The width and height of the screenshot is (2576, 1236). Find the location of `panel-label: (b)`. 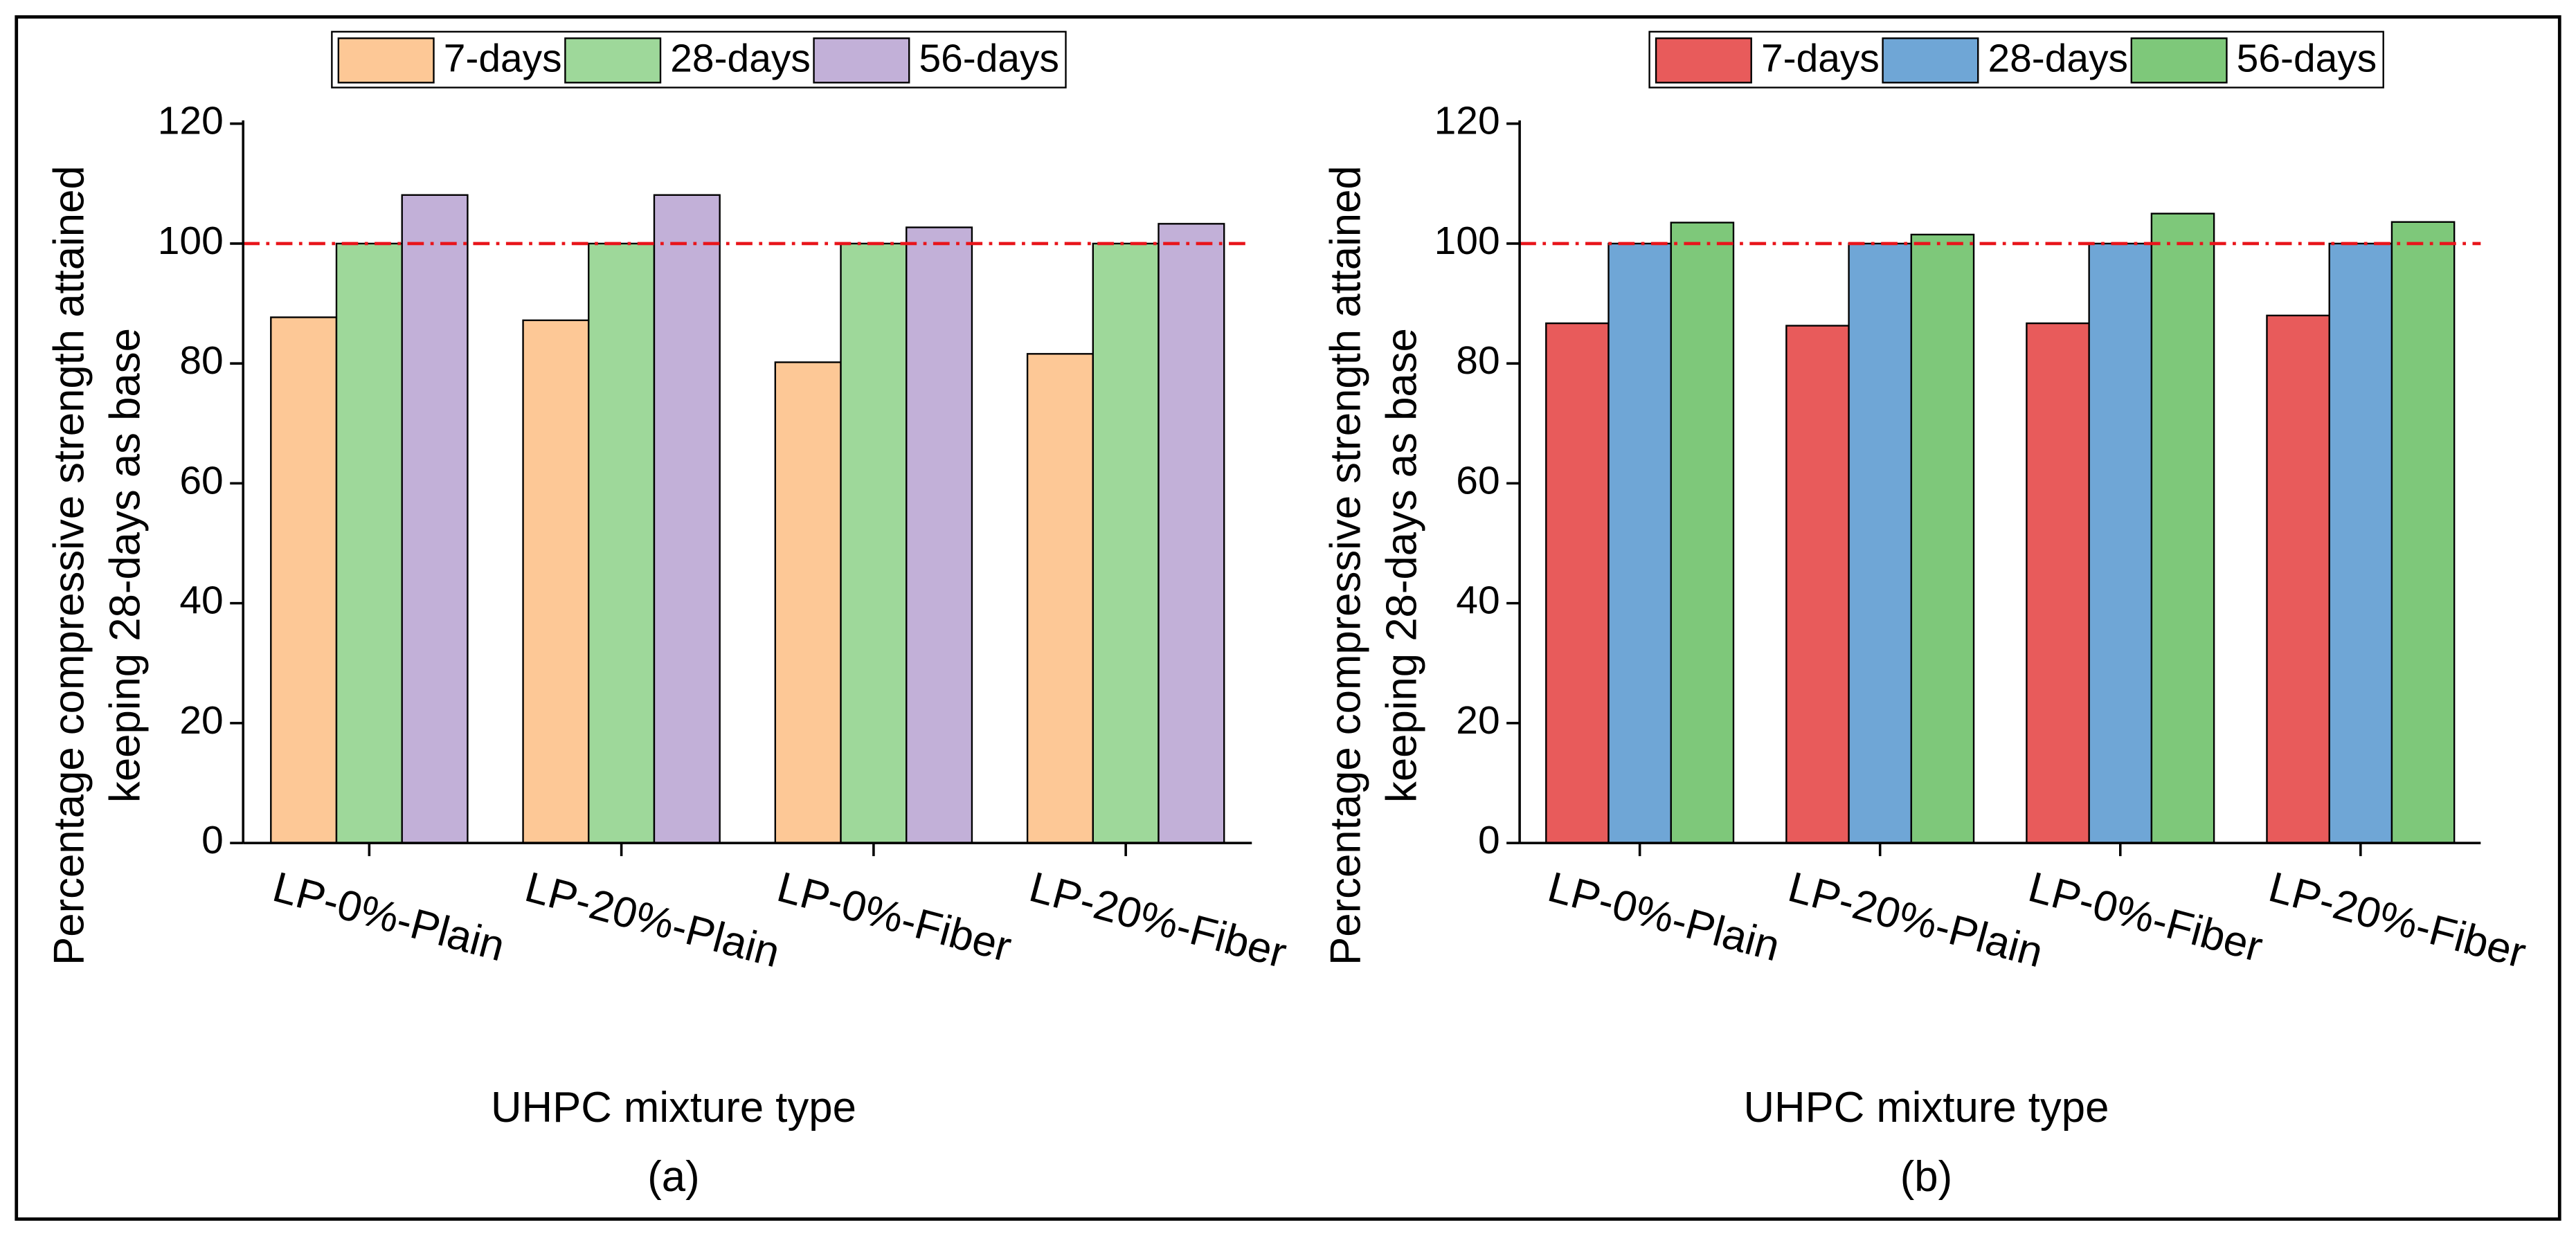

panel-label: (b) is located at coordinates (1926, 1177).